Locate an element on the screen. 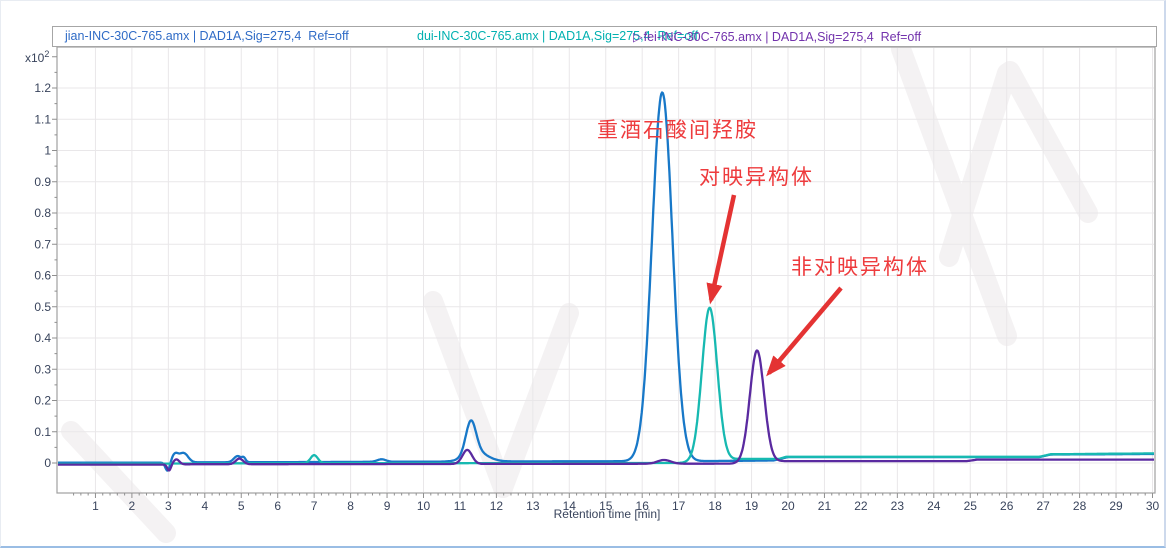 The width and height of the screenshot is (1167, 548). annotation-arrows is located at coordinates (774, 285).